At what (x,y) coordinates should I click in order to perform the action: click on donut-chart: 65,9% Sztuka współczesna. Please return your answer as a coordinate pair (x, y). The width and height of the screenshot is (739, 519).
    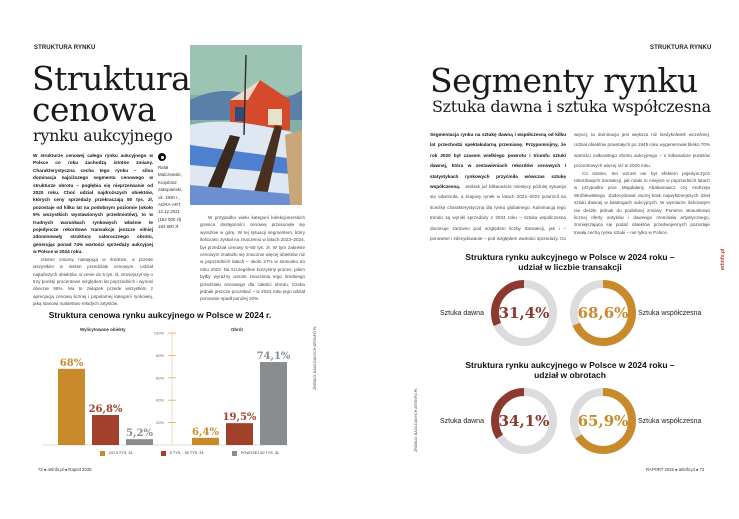
    Looking at the image, I should click on (636, 421).